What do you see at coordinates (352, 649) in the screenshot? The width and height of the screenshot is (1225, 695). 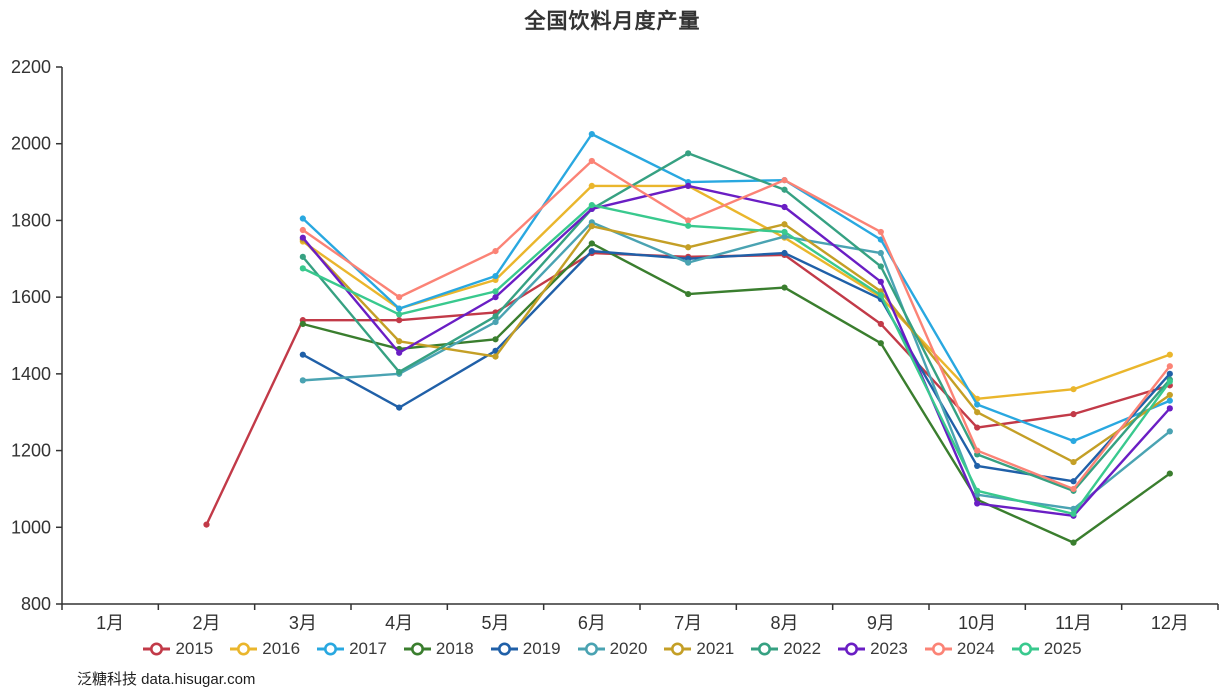 I see `legend-item-2017: 2017` at bounding box center [352, 649].